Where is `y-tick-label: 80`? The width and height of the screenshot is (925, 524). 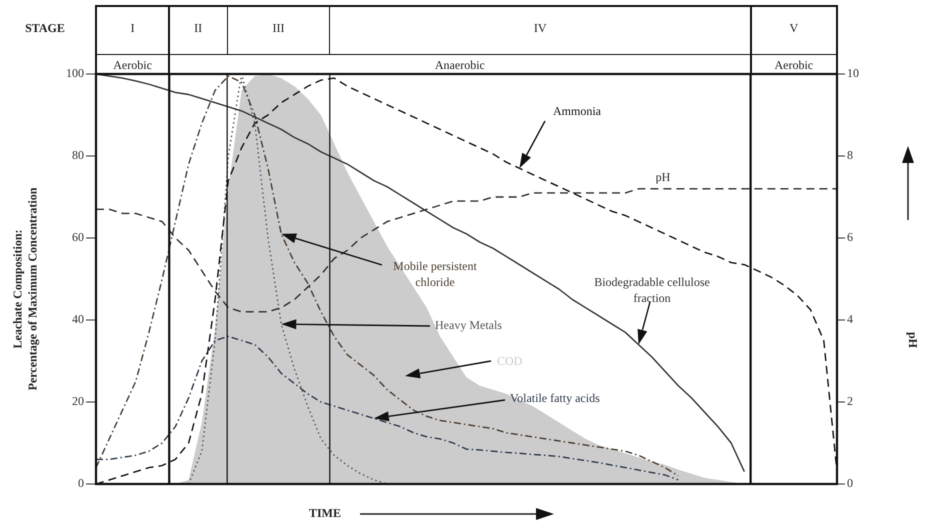
y-tick-label: 80 is located at coordinates (78, 155).